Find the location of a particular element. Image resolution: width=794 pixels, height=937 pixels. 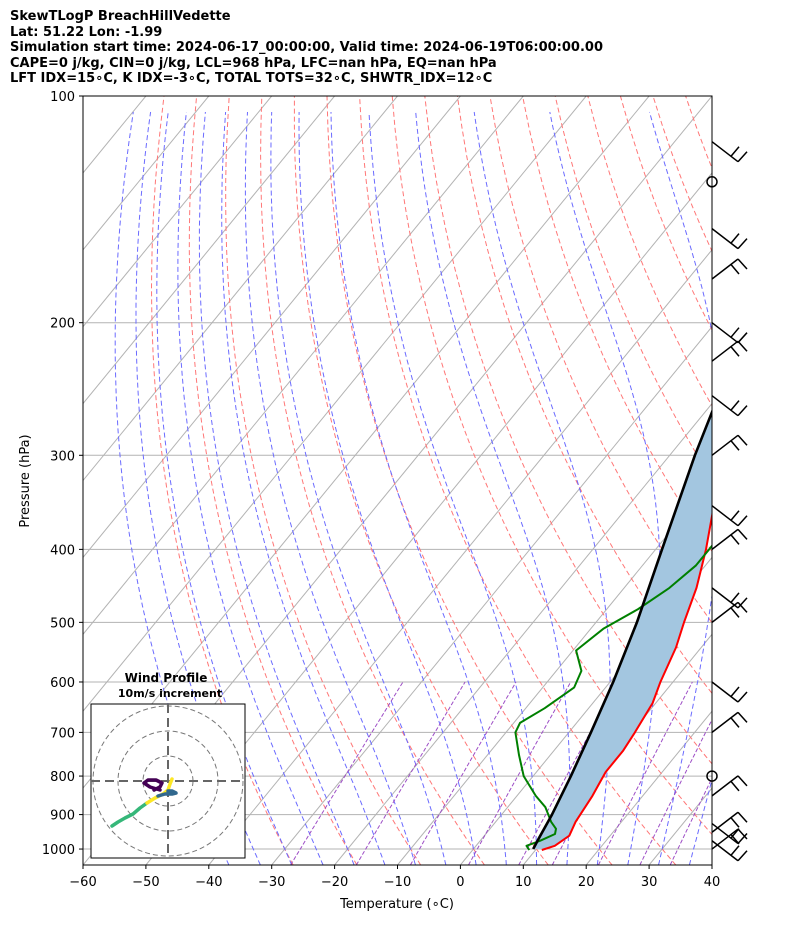

y-tick-label: 900 is located at coordinates (62, 816).